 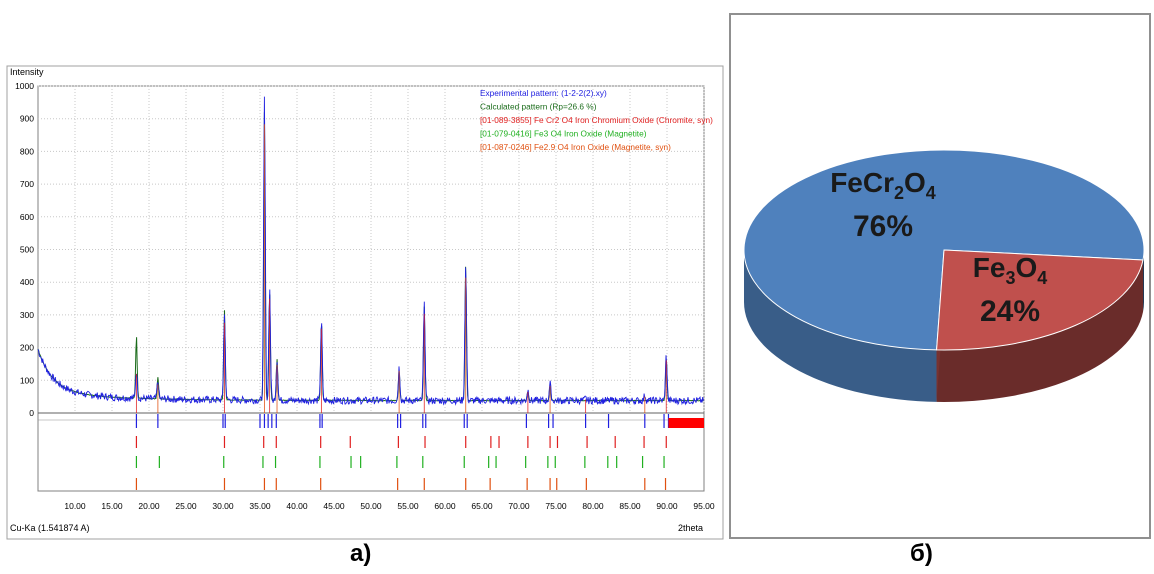 I want to click on y-tick-label: 1000, so click(x=24, y=86).